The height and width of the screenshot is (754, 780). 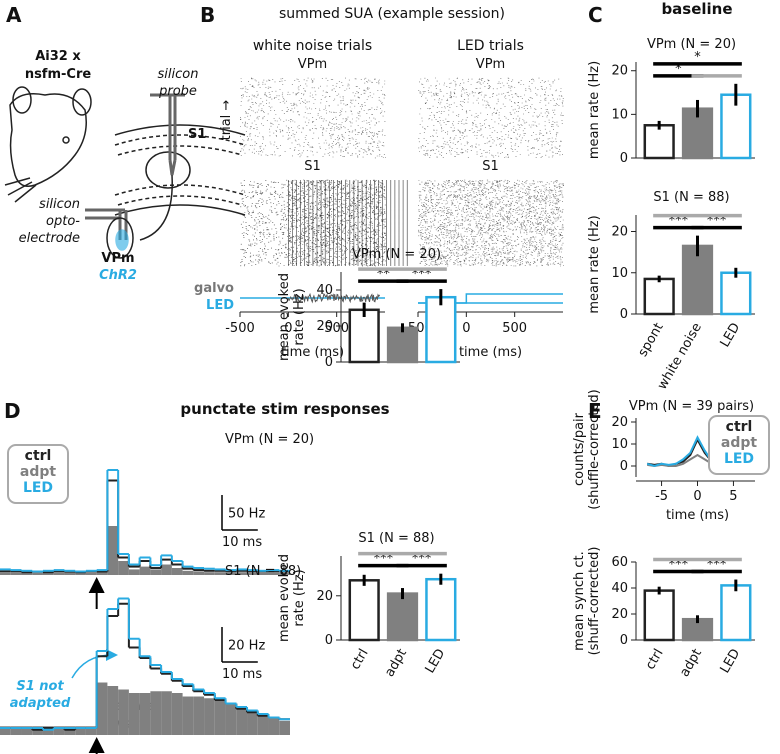 What do you see at coordinates (619, 562) in the screenshot?
I see `y-tick-label: 60` at bounding box center [619, 562].